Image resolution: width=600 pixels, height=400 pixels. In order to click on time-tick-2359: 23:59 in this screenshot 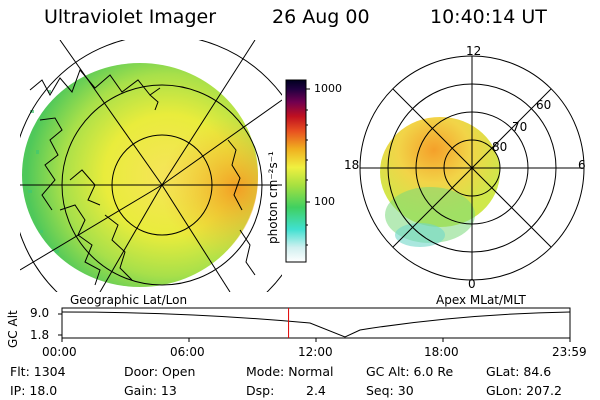, I will do `click(569, 352)`.